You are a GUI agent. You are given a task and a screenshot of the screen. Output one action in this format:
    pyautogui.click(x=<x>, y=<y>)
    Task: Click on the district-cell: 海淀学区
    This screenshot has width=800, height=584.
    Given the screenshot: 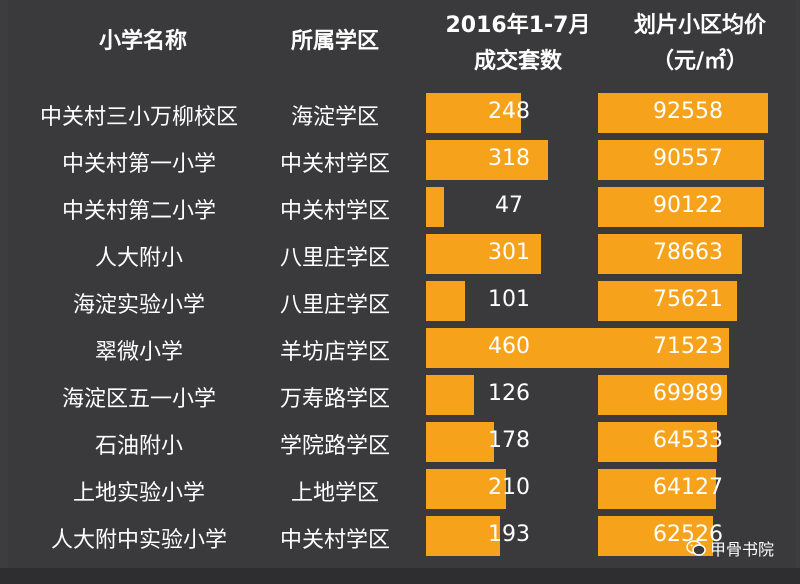 What is the action you would take?
    pyautogui.click(x=334, y=117)
    